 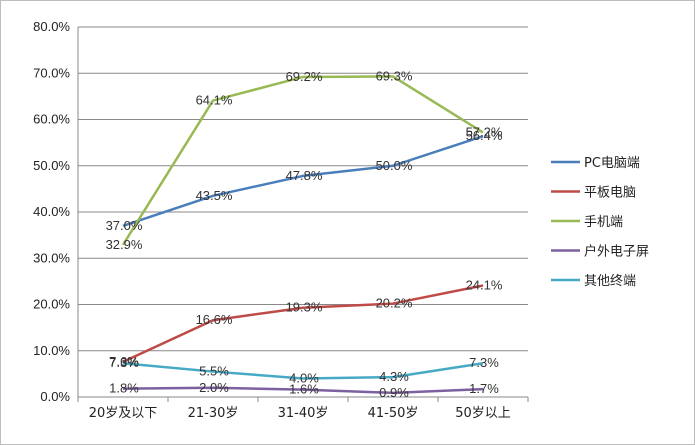 I want to click on data-label: 24.1%, so click(x=484, y=285).